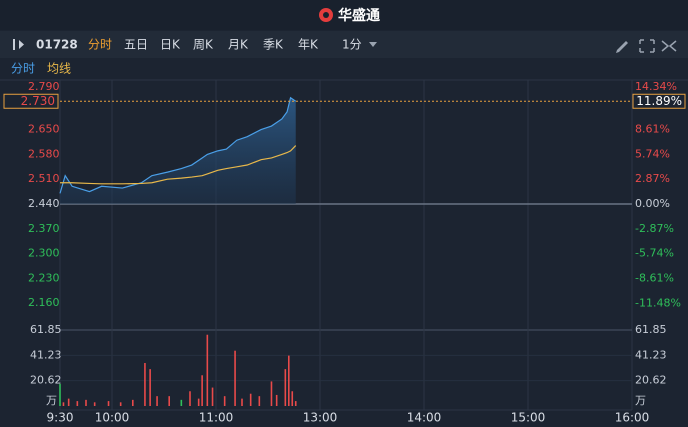 The image size is (688, 427). I want to click on price-line, so click(178, 145).